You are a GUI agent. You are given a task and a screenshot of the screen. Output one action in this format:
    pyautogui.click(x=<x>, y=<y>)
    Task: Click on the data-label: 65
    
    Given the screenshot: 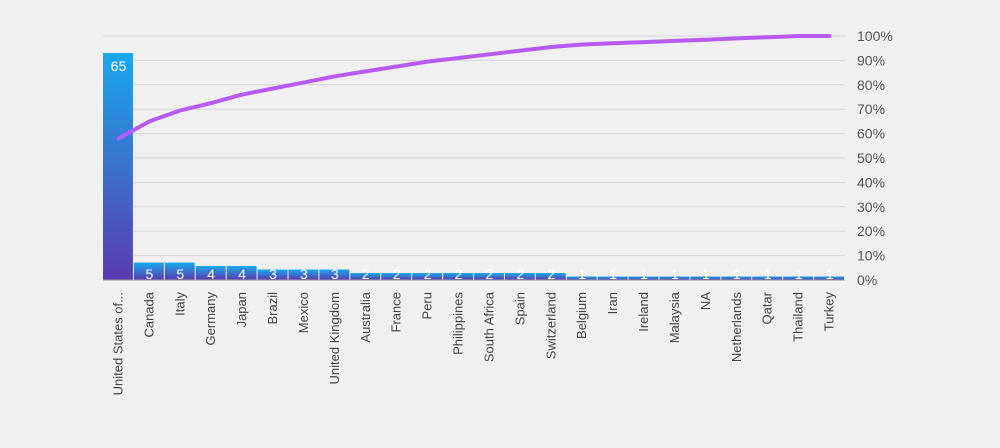 What is the action you would take?
    pyautogui.click(x=119, y=66)
    